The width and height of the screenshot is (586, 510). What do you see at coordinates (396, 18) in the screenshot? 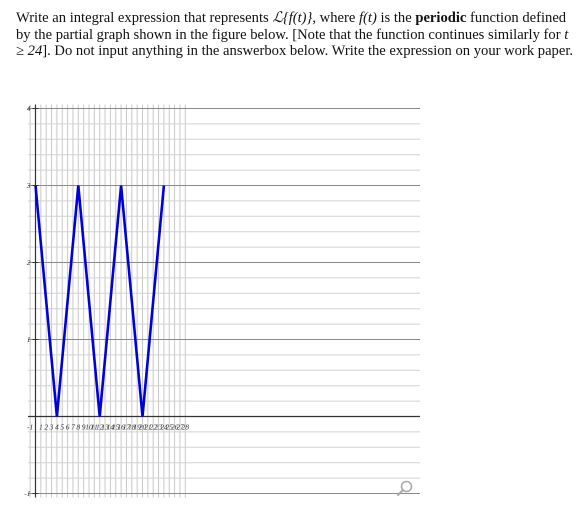
I see `question-part: is the` at bounding box center [396, 18].